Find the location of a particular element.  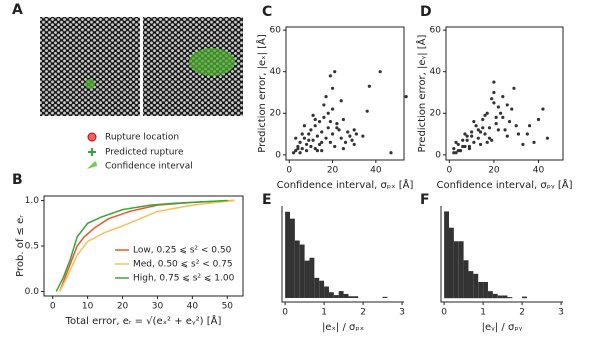

legend-text: Confidence interval is located at coordinates (149, 167).